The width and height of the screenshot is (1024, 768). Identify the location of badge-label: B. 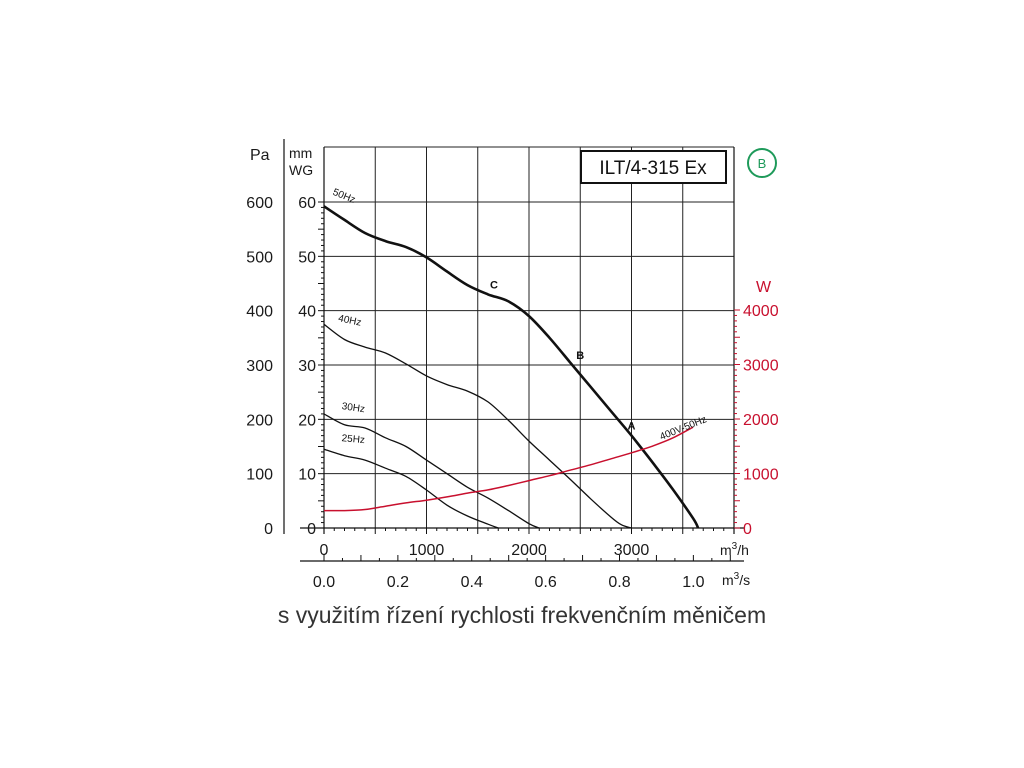
(762, 163).